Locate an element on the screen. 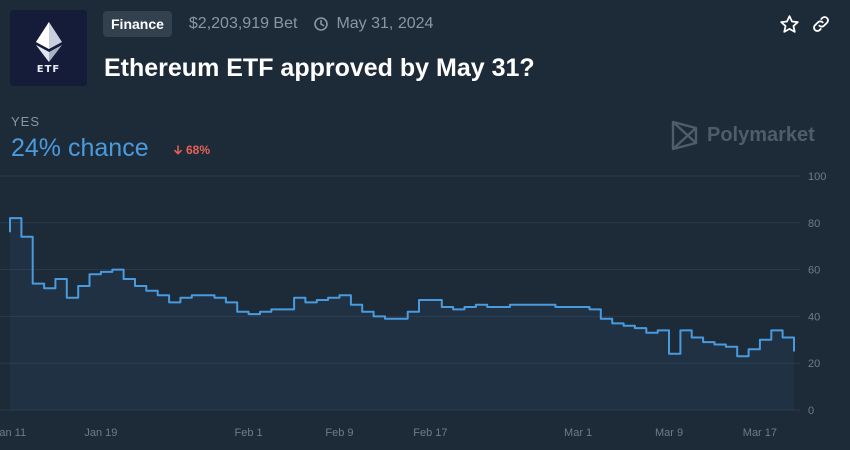 Image resolution: width=850 pixels, height=450 pixels. end-date-text: May 31, 2024 is located at coordinates (385, 23).